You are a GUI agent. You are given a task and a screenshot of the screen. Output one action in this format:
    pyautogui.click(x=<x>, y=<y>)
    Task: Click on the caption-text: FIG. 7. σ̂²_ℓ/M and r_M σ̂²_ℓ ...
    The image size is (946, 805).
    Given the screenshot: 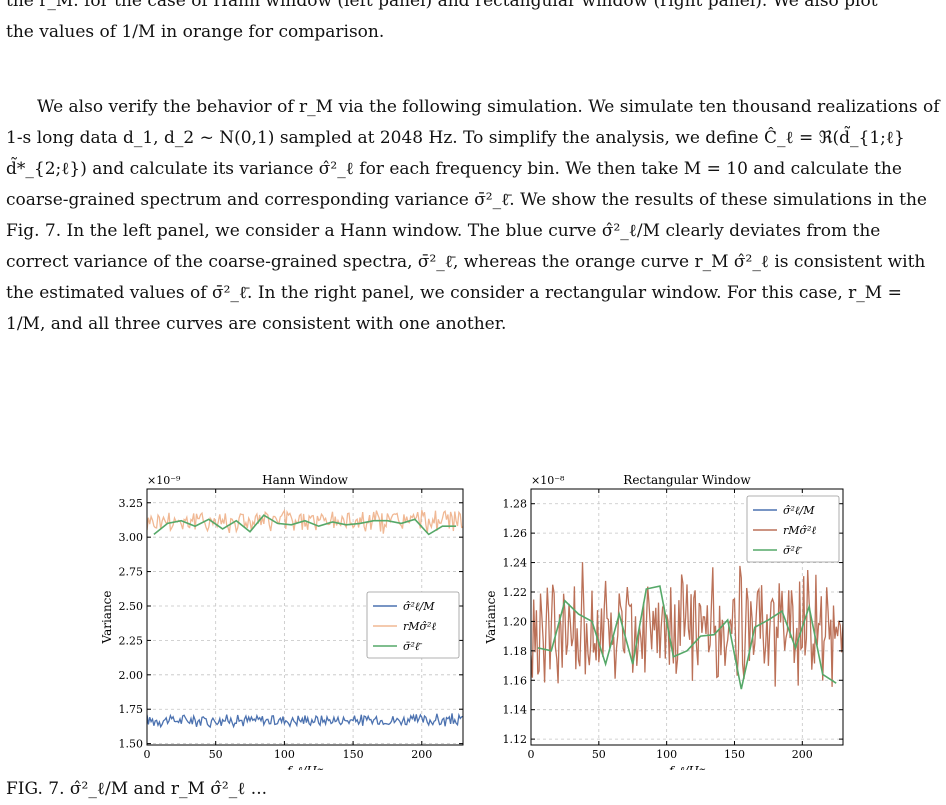 What is the action you would take?
    pyautogui.click(x=137, y=789)
    